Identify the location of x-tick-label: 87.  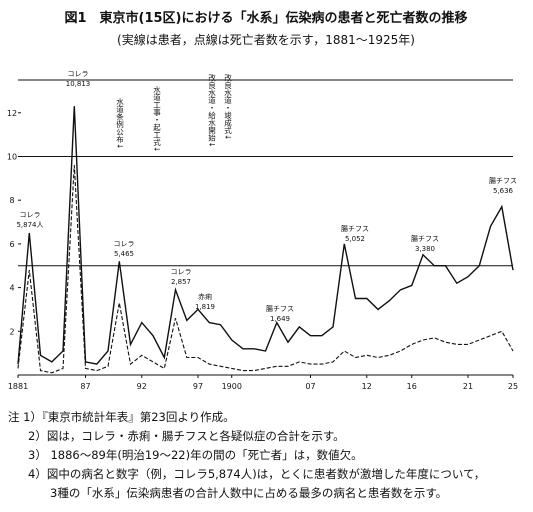
(85, 386).